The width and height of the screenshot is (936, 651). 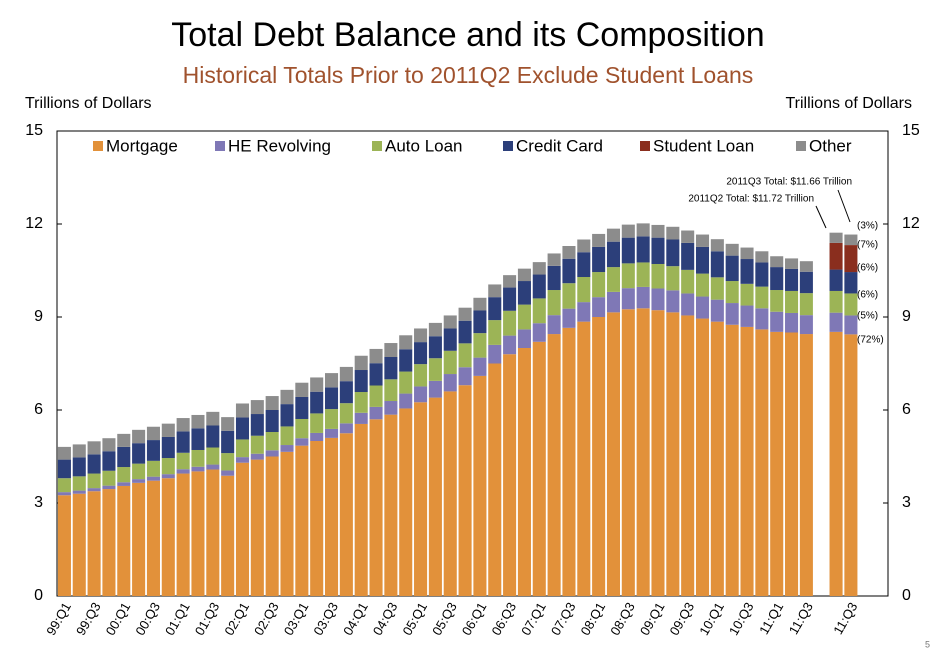 What do you see at coordinates (444, 619) in the screenshot?
I see `x-tick-label: 05:Q3` at bounding box center [444, 619].